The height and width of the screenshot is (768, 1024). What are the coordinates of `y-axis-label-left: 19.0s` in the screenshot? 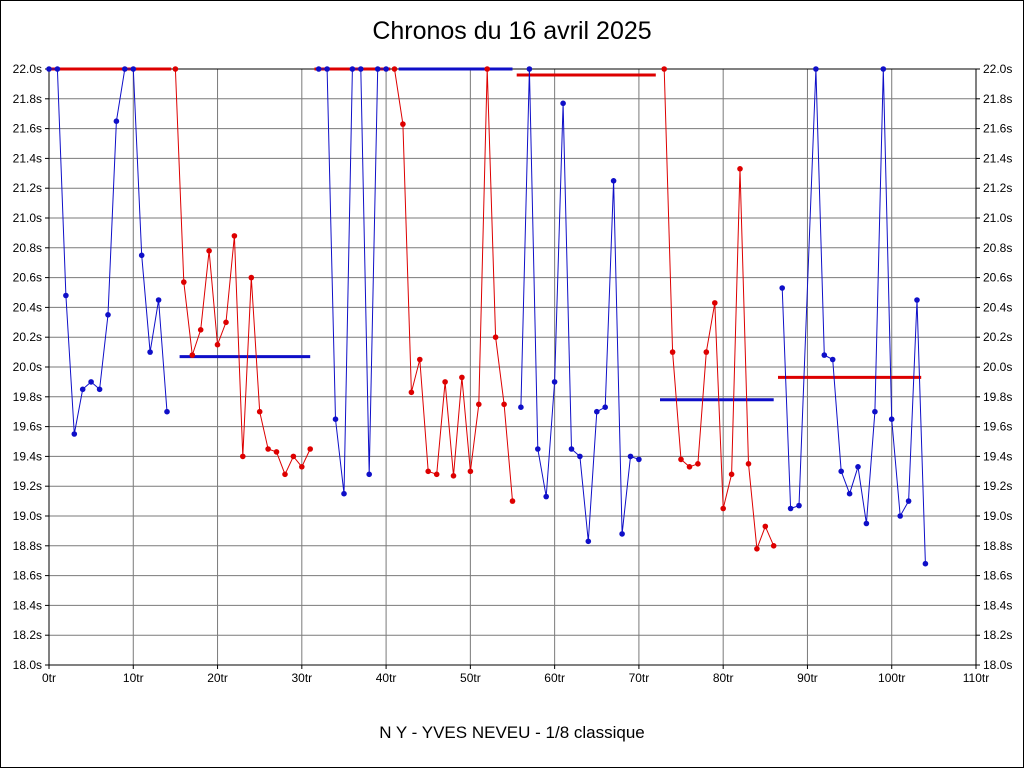 It's located at (27, 516).